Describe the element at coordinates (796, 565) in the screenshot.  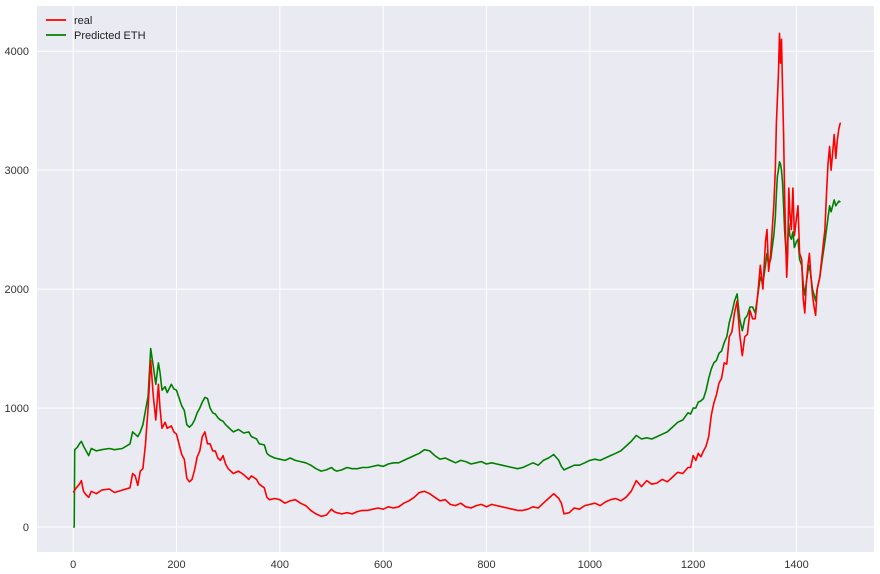
I see `x-tick-label: 1400` at that location.